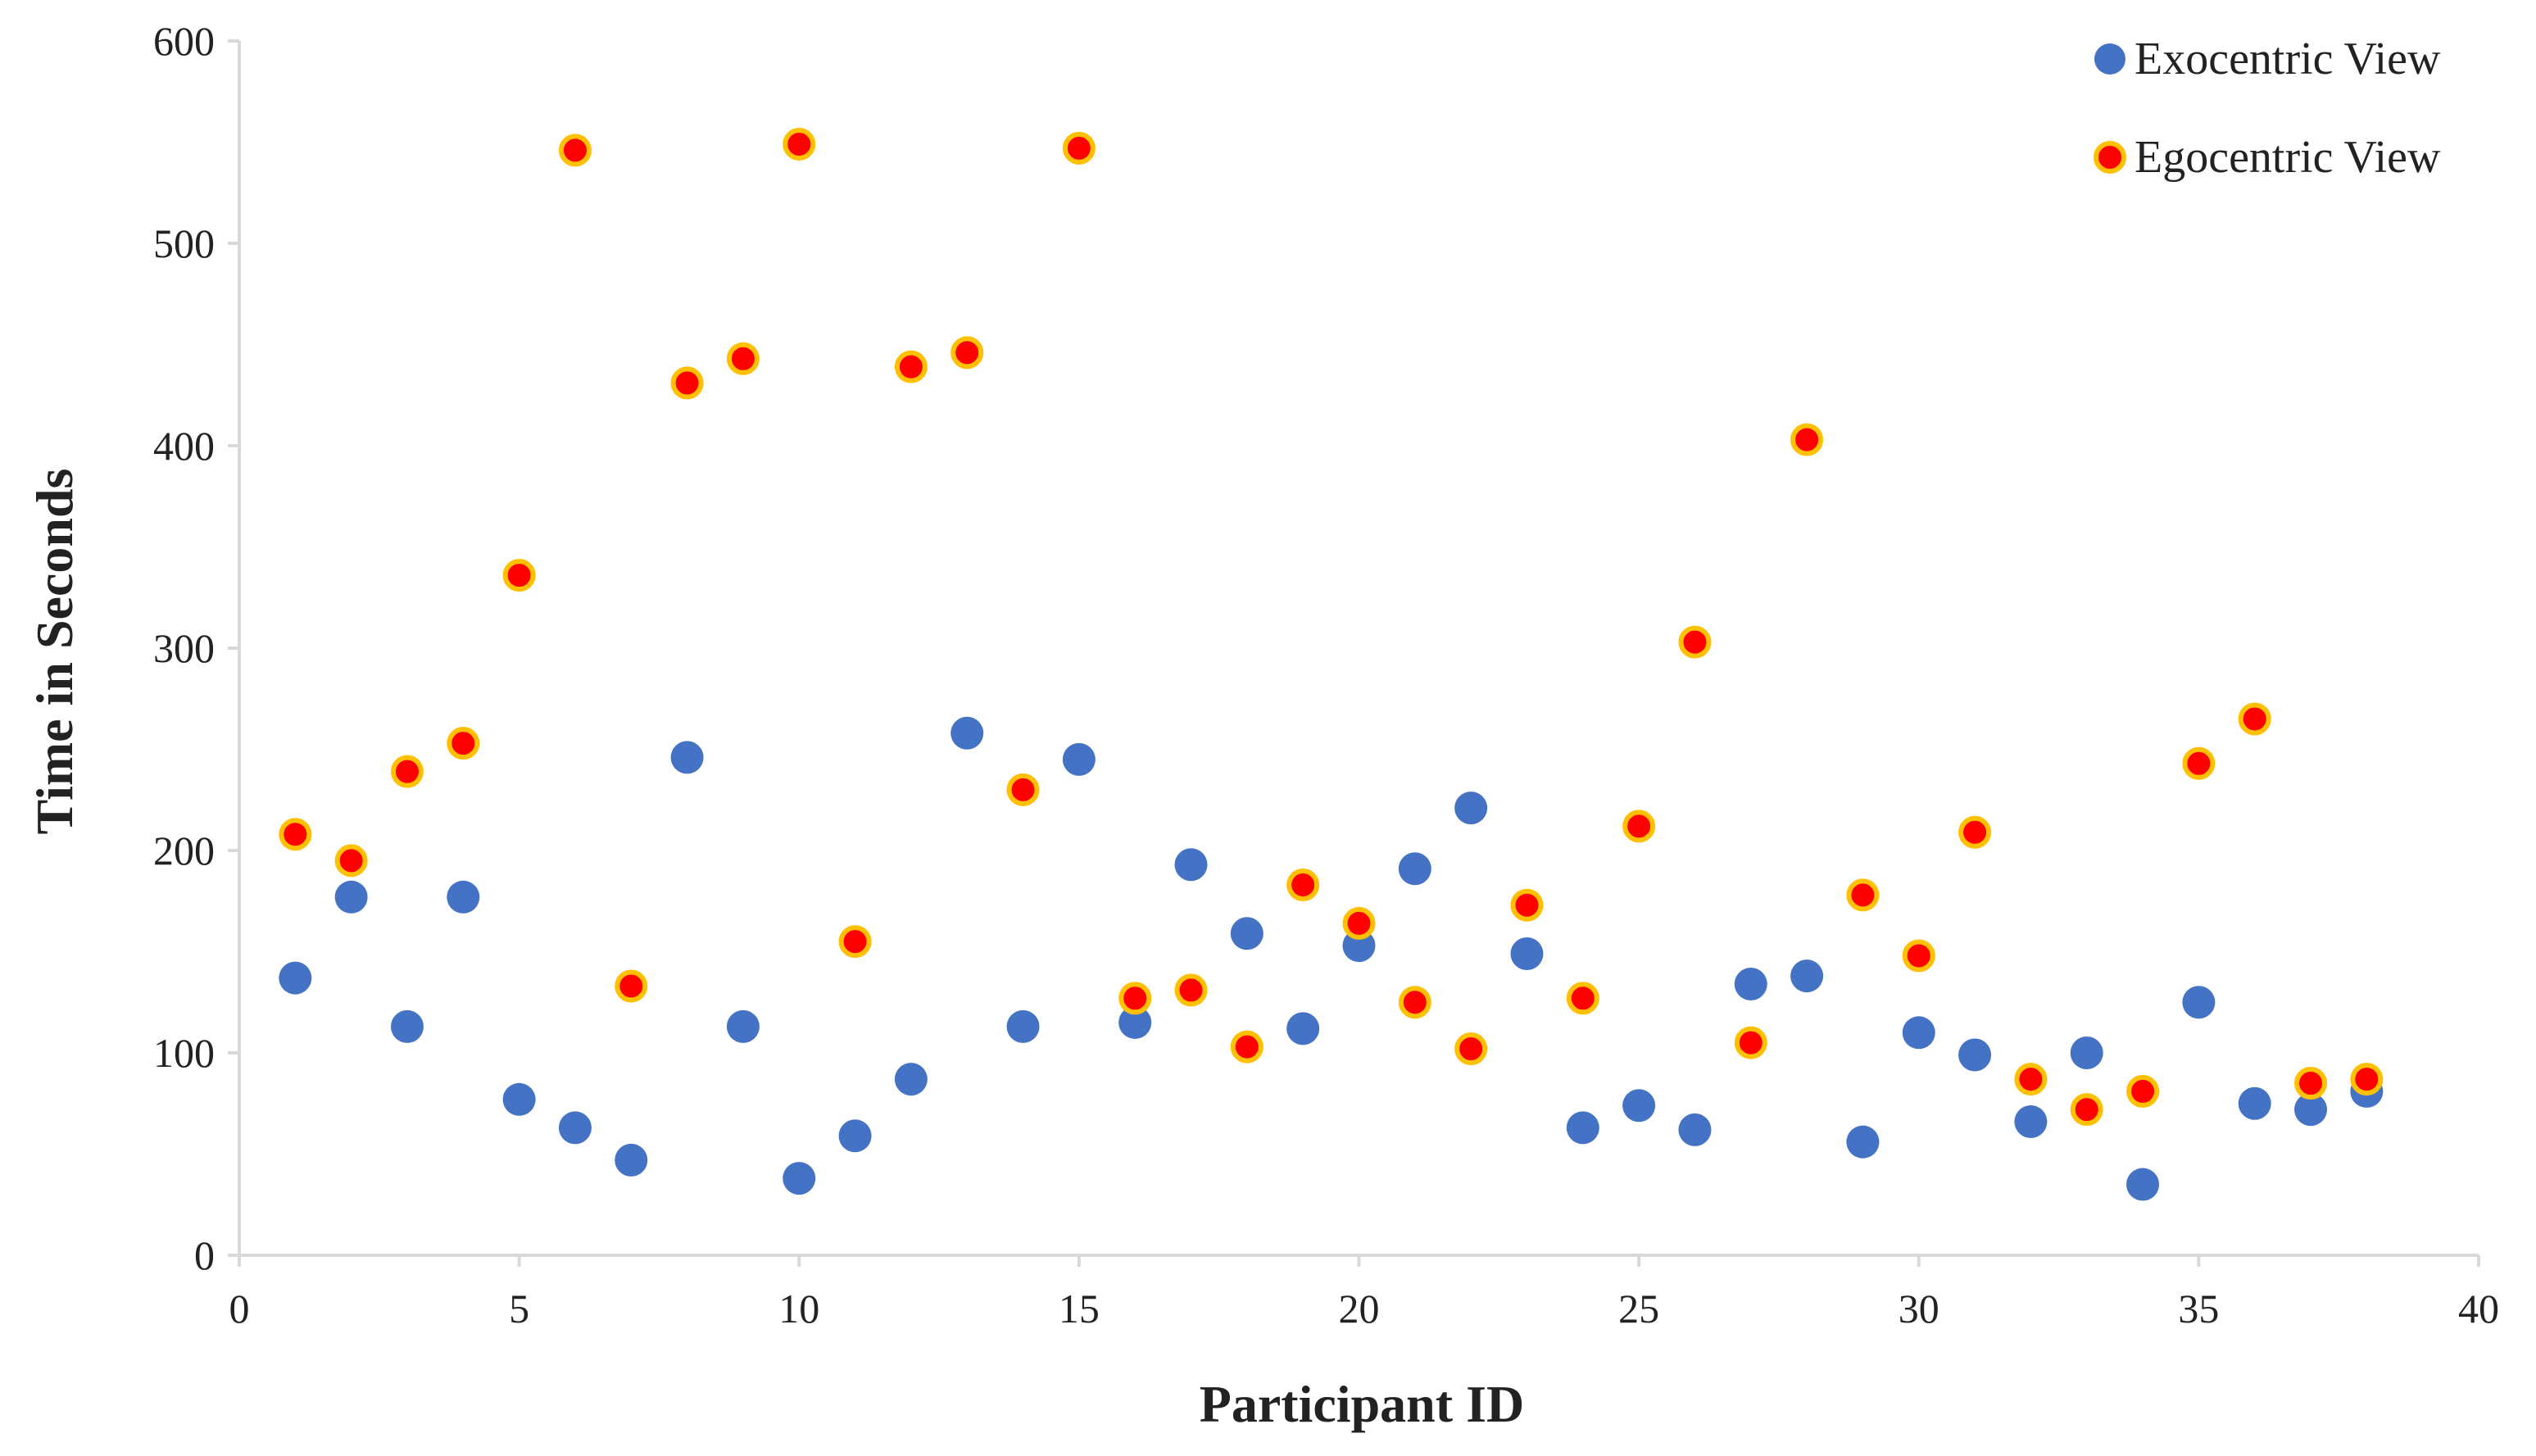 Image resolution: width=2536 pixels, height=1456 pixels. I want to click on y-tick-label: 400, so click(184, 446).